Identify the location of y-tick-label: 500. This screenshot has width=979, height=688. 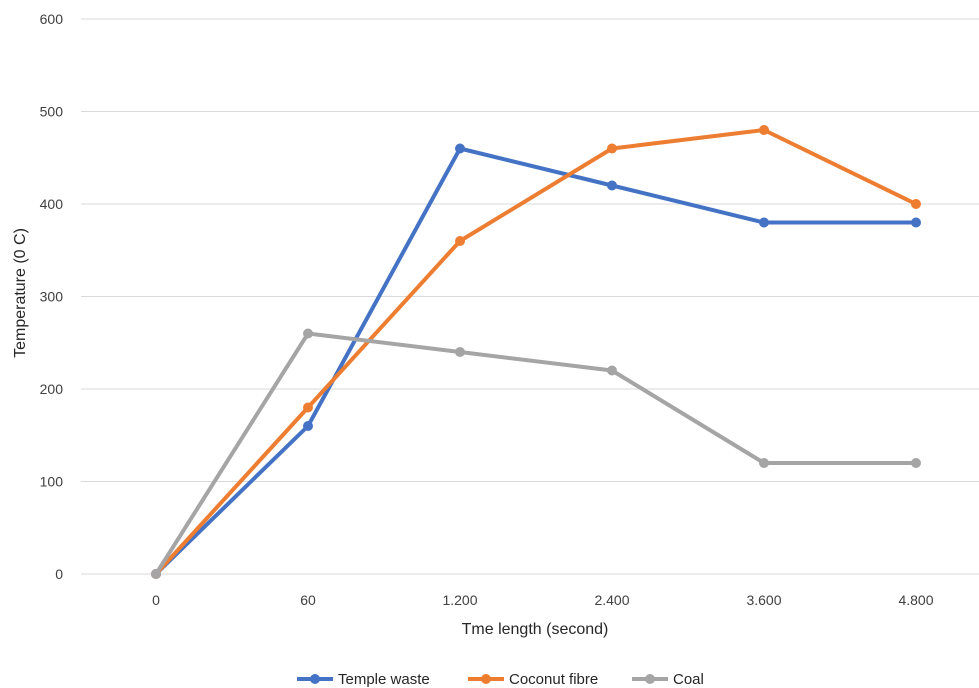
(52, 112).